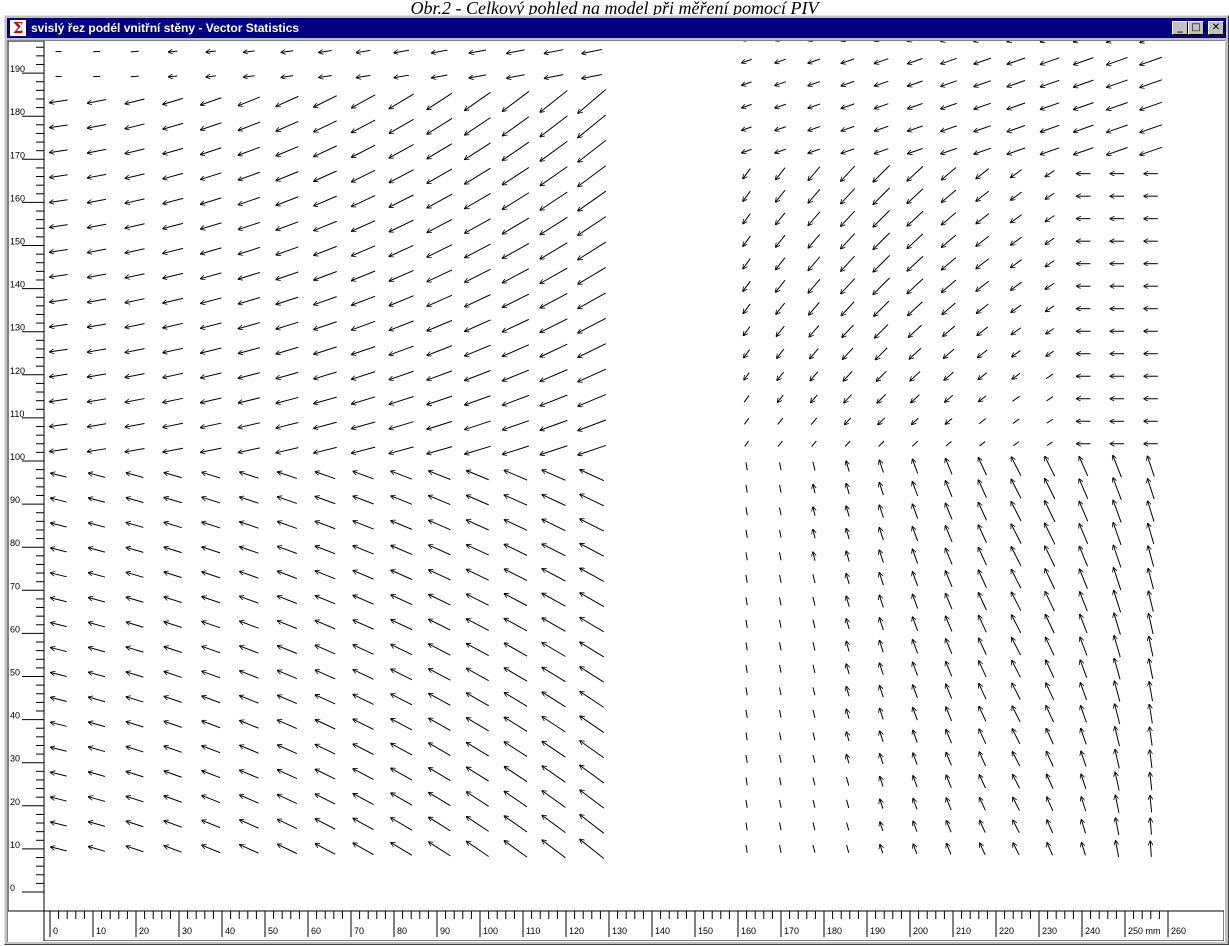 The height and width of the screenshot is (946, 1229). Describe the element at coordinates (1144, 931) in the screenshot. I see `x-tick-label: 250 mm` at that location.